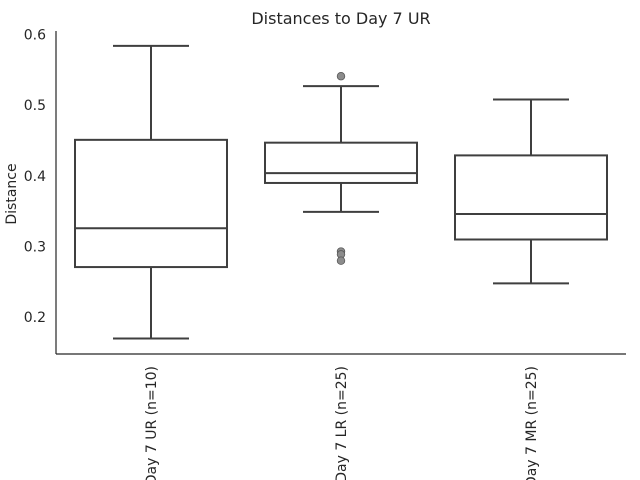 The height and width of the screenshot is (480, 640). Describe the element at coordinates (342, 423) in the screenshot. I see `x-tick-label: Day 7 LR (n=25)` at that location.